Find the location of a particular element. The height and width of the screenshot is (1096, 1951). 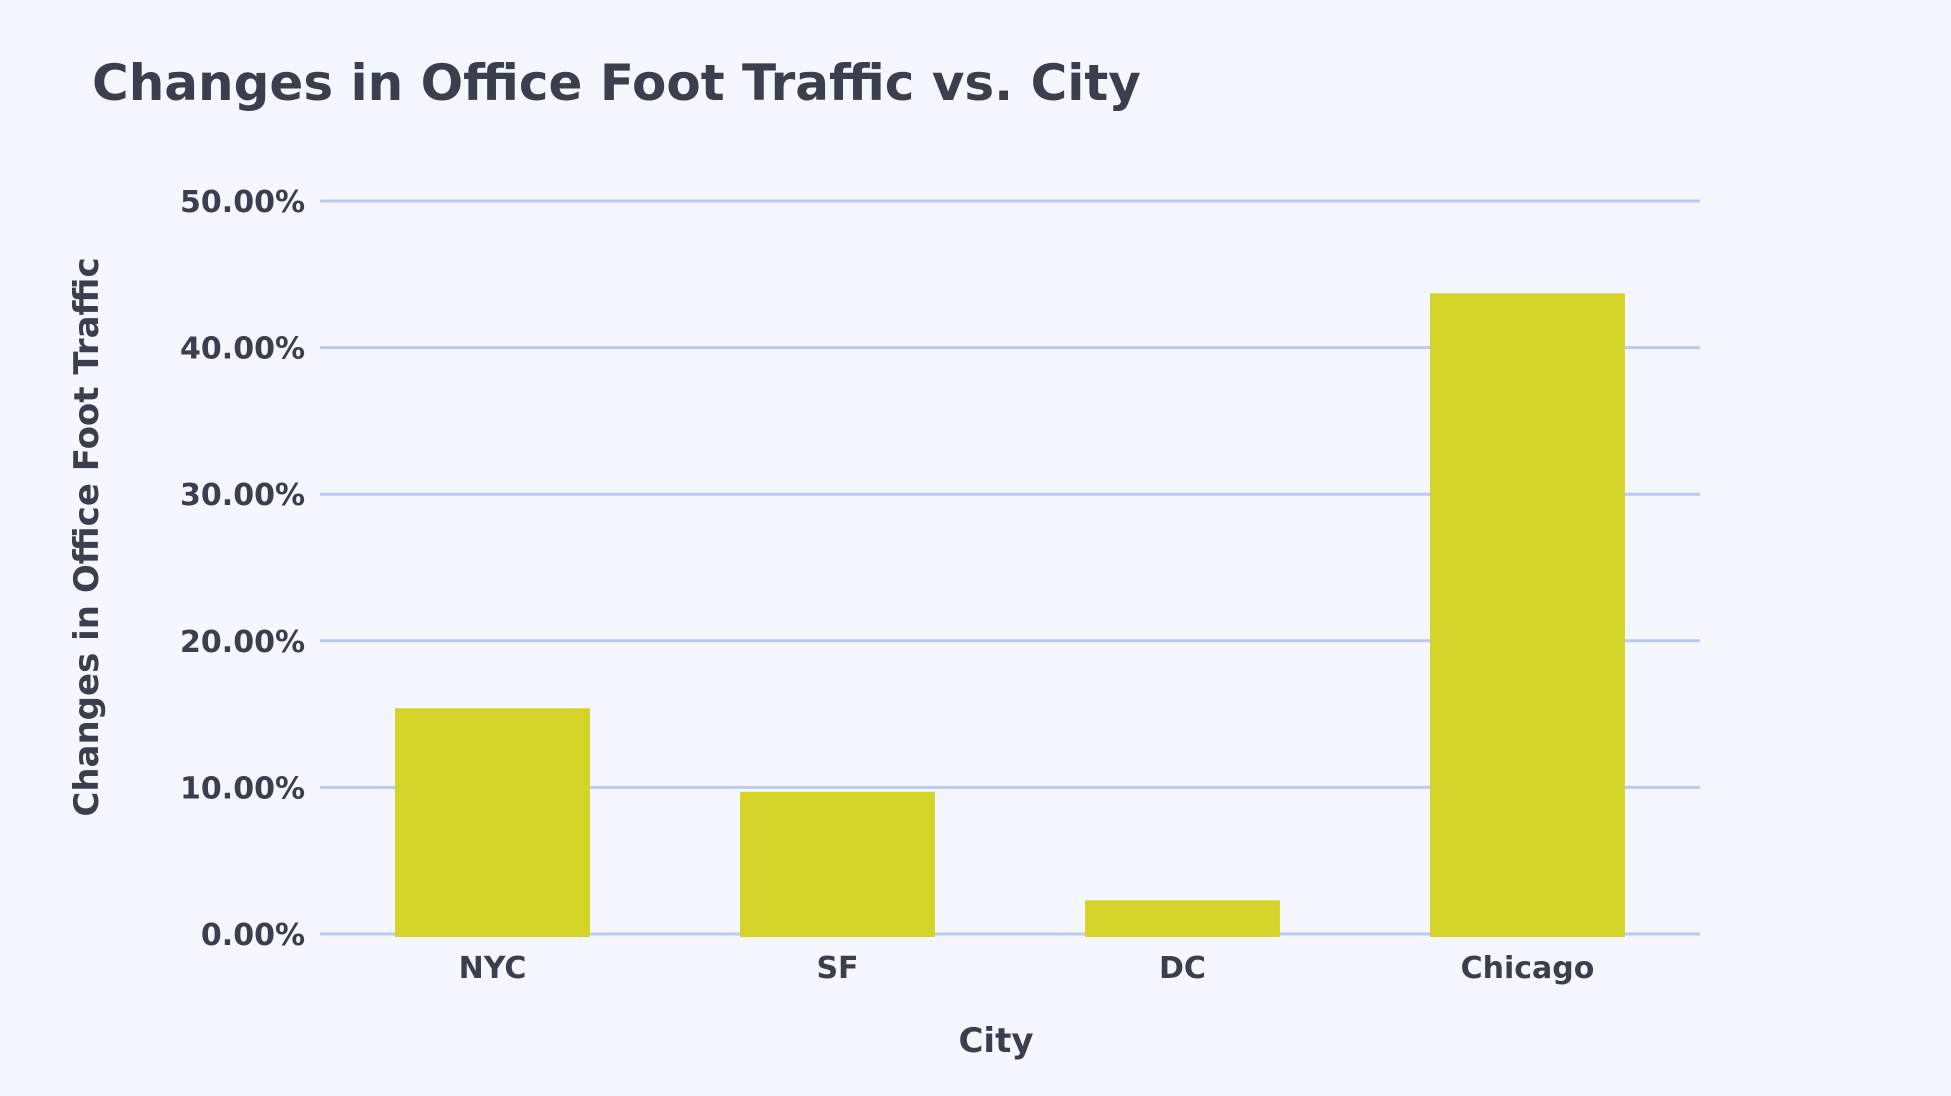

x-tick-label: DC is located at coordinates (1182, 968).